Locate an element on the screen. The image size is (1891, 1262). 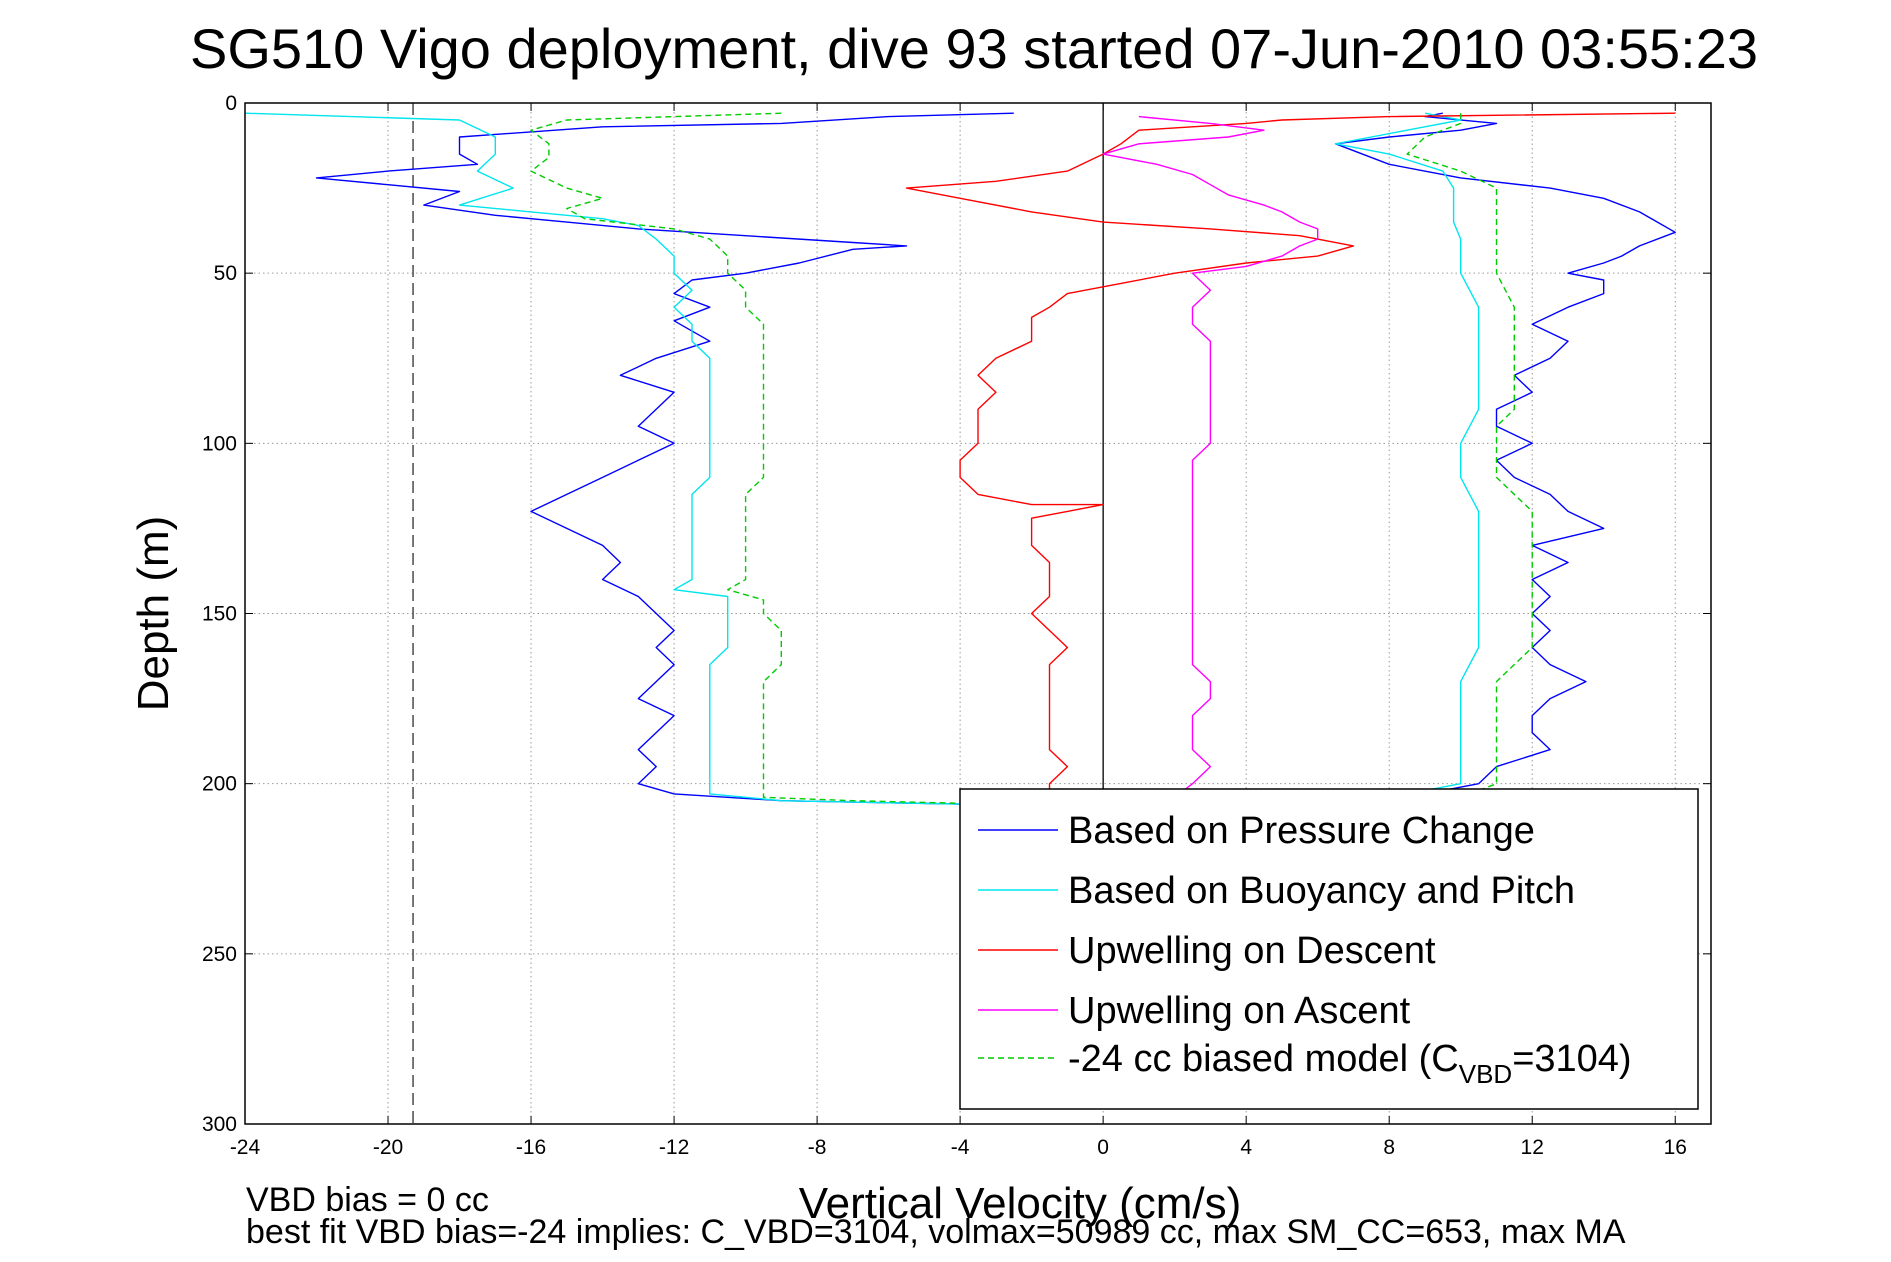
x-tick-label: -4 is located at coordinates (960, 1147).